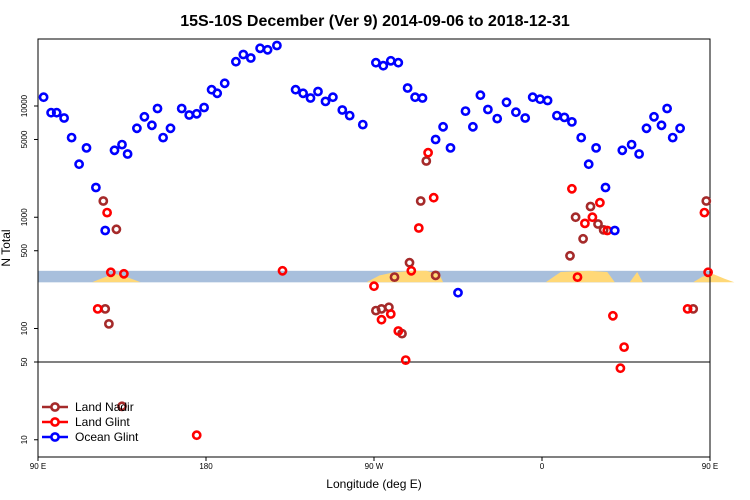 The image size is (750, 500). What do you see at coordinates (104, 407) in the screenshot?
I see `legend-label: Land Nadir` at bounding box center [104, 407].